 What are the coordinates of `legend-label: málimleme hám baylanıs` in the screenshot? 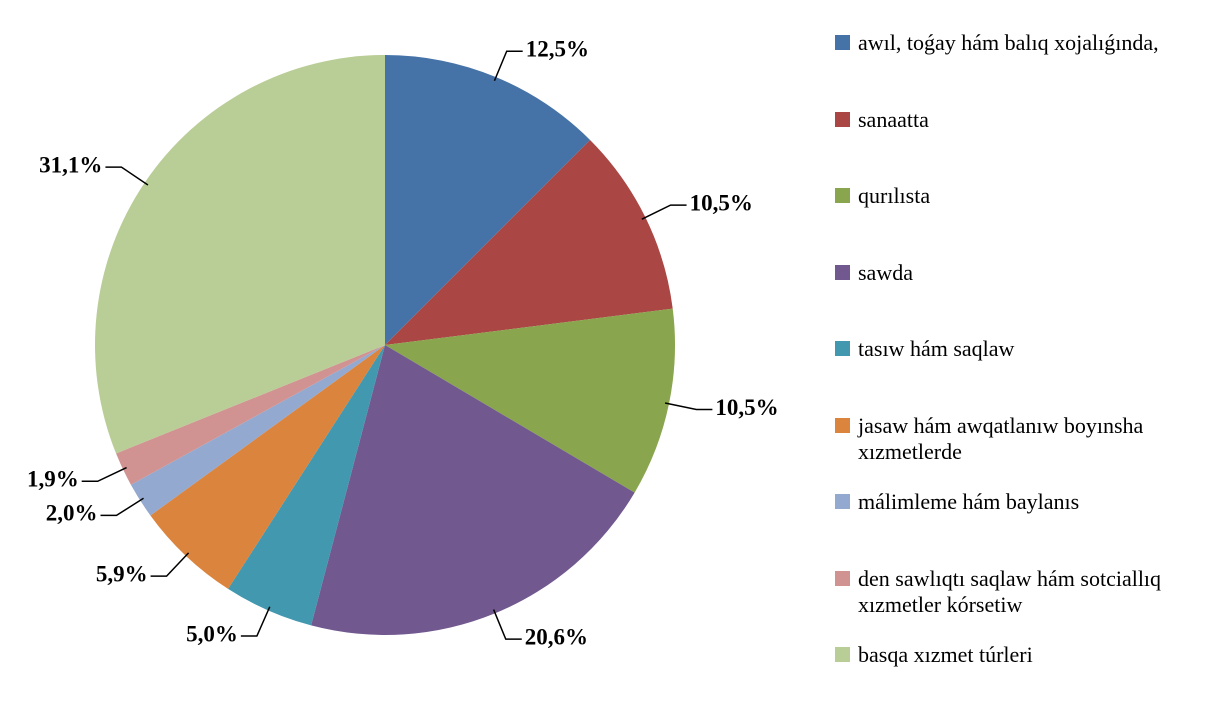 It's located at (969, 501).